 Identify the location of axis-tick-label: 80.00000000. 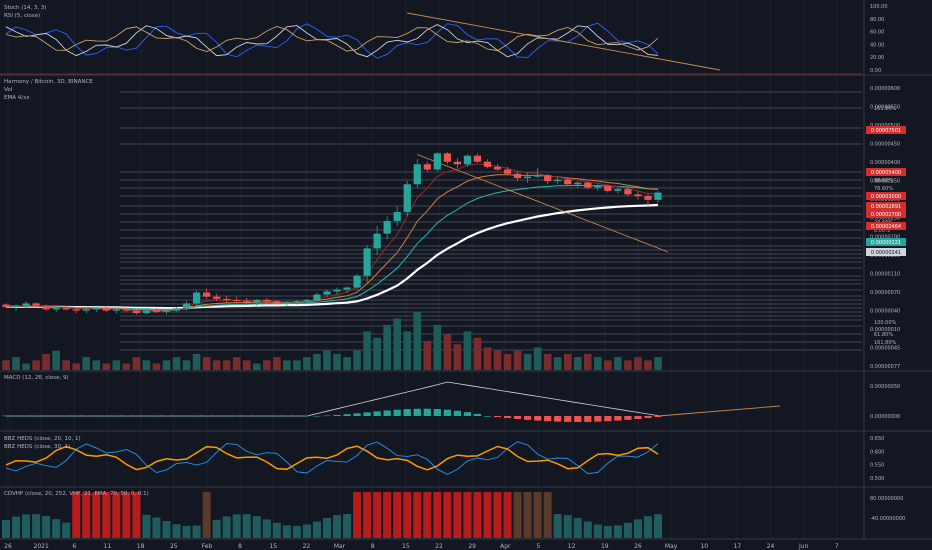
(886, 499).